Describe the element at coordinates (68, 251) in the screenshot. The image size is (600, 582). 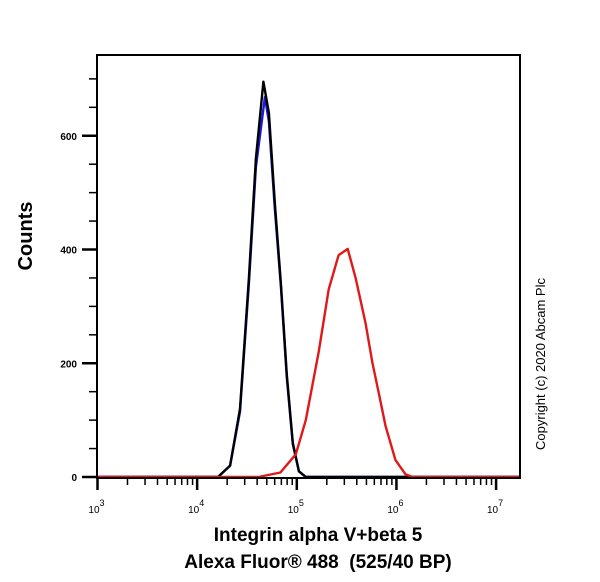
I see `y-tick-label: 400` at that location.